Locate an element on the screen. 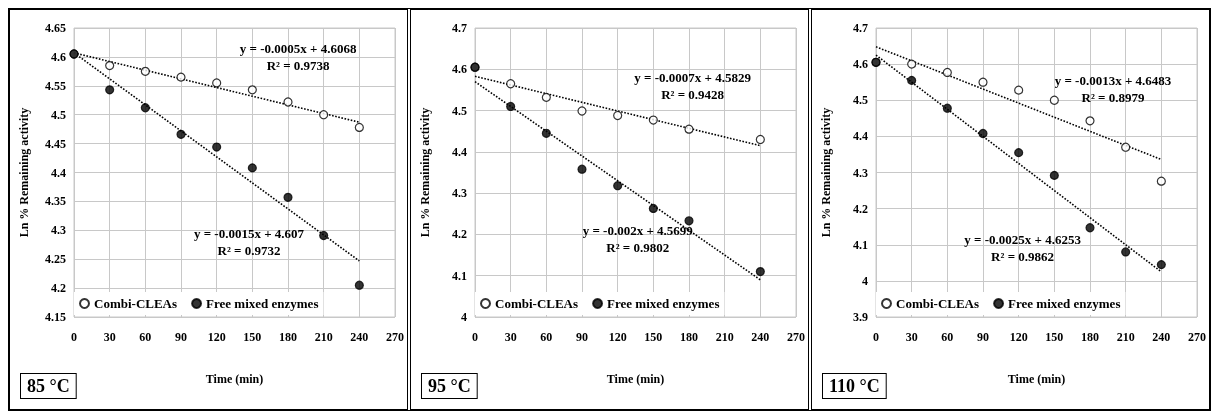 This screenshot has height=419, width=1217. text: 110 °C is located at coordinates (854, 386).